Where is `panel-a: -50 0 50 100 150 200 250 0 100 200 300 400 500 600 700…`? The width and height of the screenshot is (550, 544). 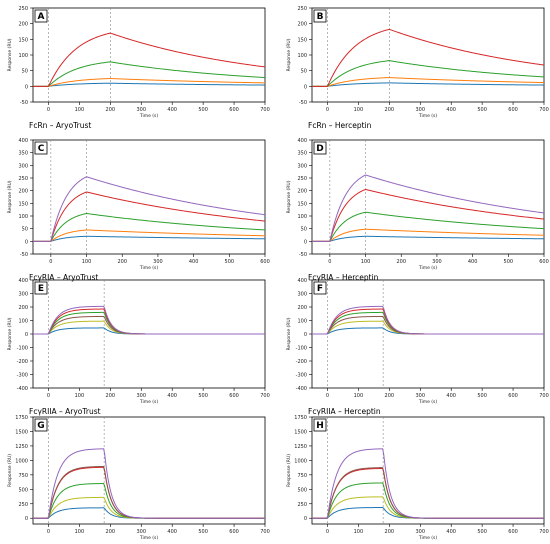 panel-a: -50 0 50 100 150 200 250 0 100 200 300 400 500 600 700… is located at coordinates (138, 68).